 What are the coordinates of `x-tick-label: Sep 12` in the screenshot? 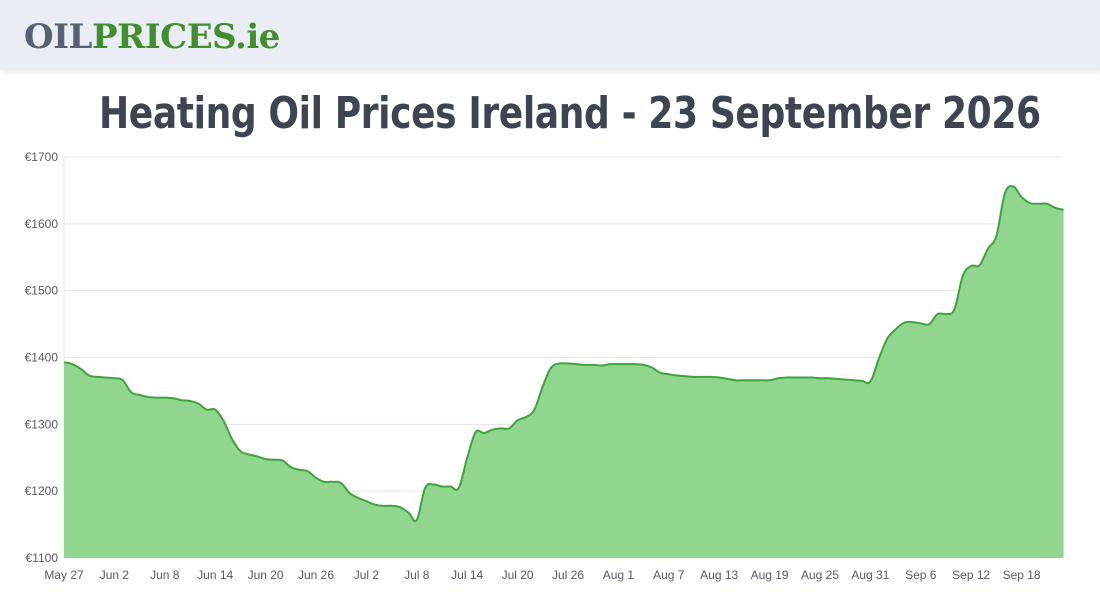 It's located at (971, 575).